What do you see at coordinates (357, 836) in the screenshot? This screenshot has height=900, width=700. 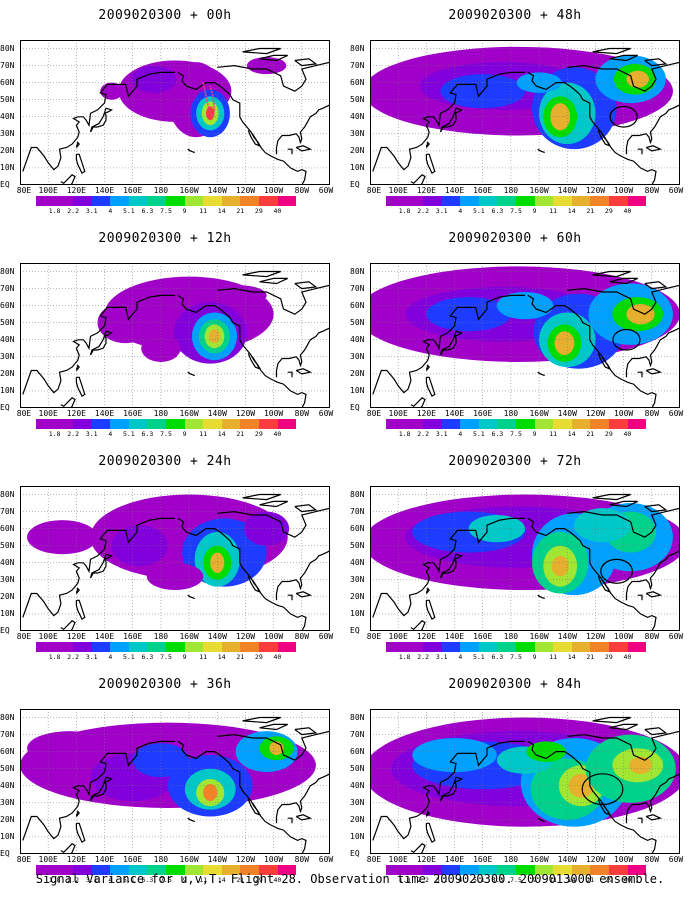 I see `latitude-label: 10N` at bounding box center [357, 836].